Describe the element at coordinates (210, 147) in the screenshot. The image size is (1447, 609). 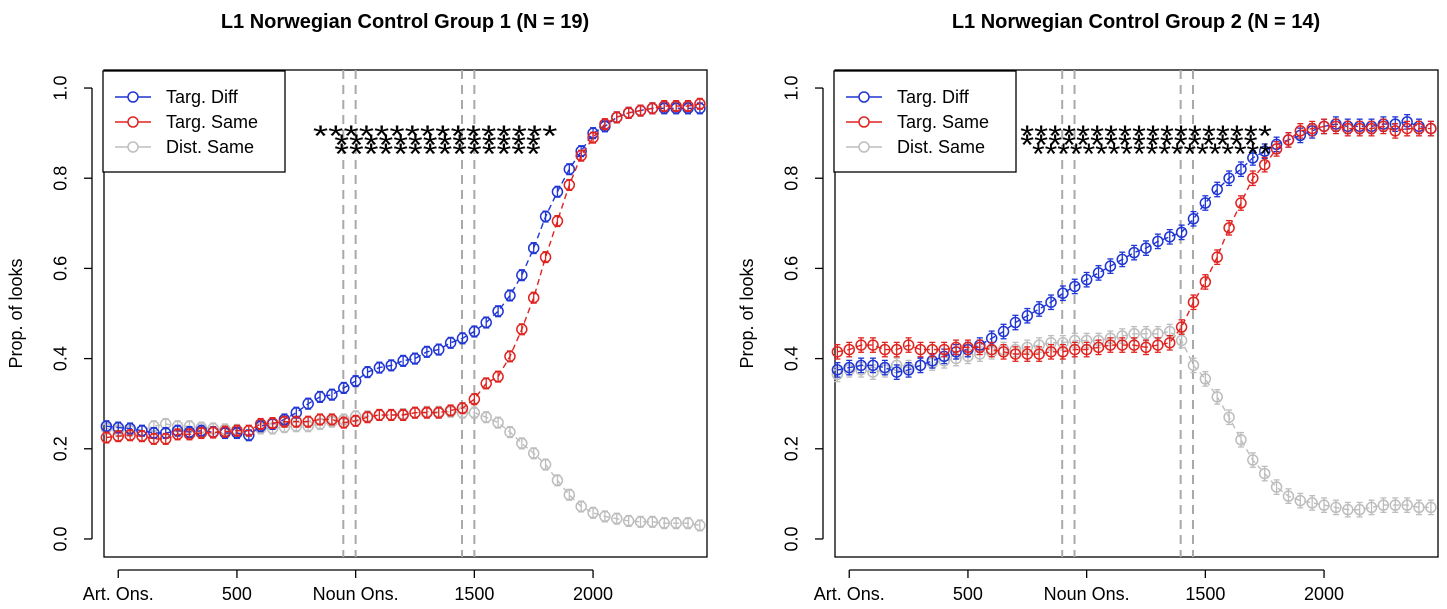
I see `legend-label: Dist. Same` at that location.